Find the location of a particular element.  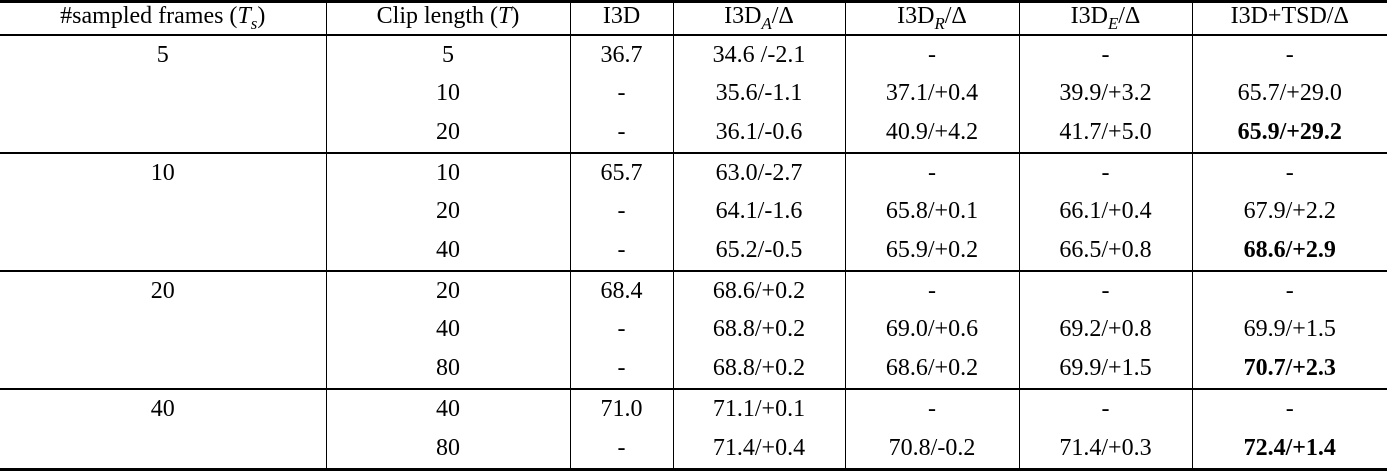

col-header-i3d-r: I3DR/Δ is located at coordinates (931, 18).